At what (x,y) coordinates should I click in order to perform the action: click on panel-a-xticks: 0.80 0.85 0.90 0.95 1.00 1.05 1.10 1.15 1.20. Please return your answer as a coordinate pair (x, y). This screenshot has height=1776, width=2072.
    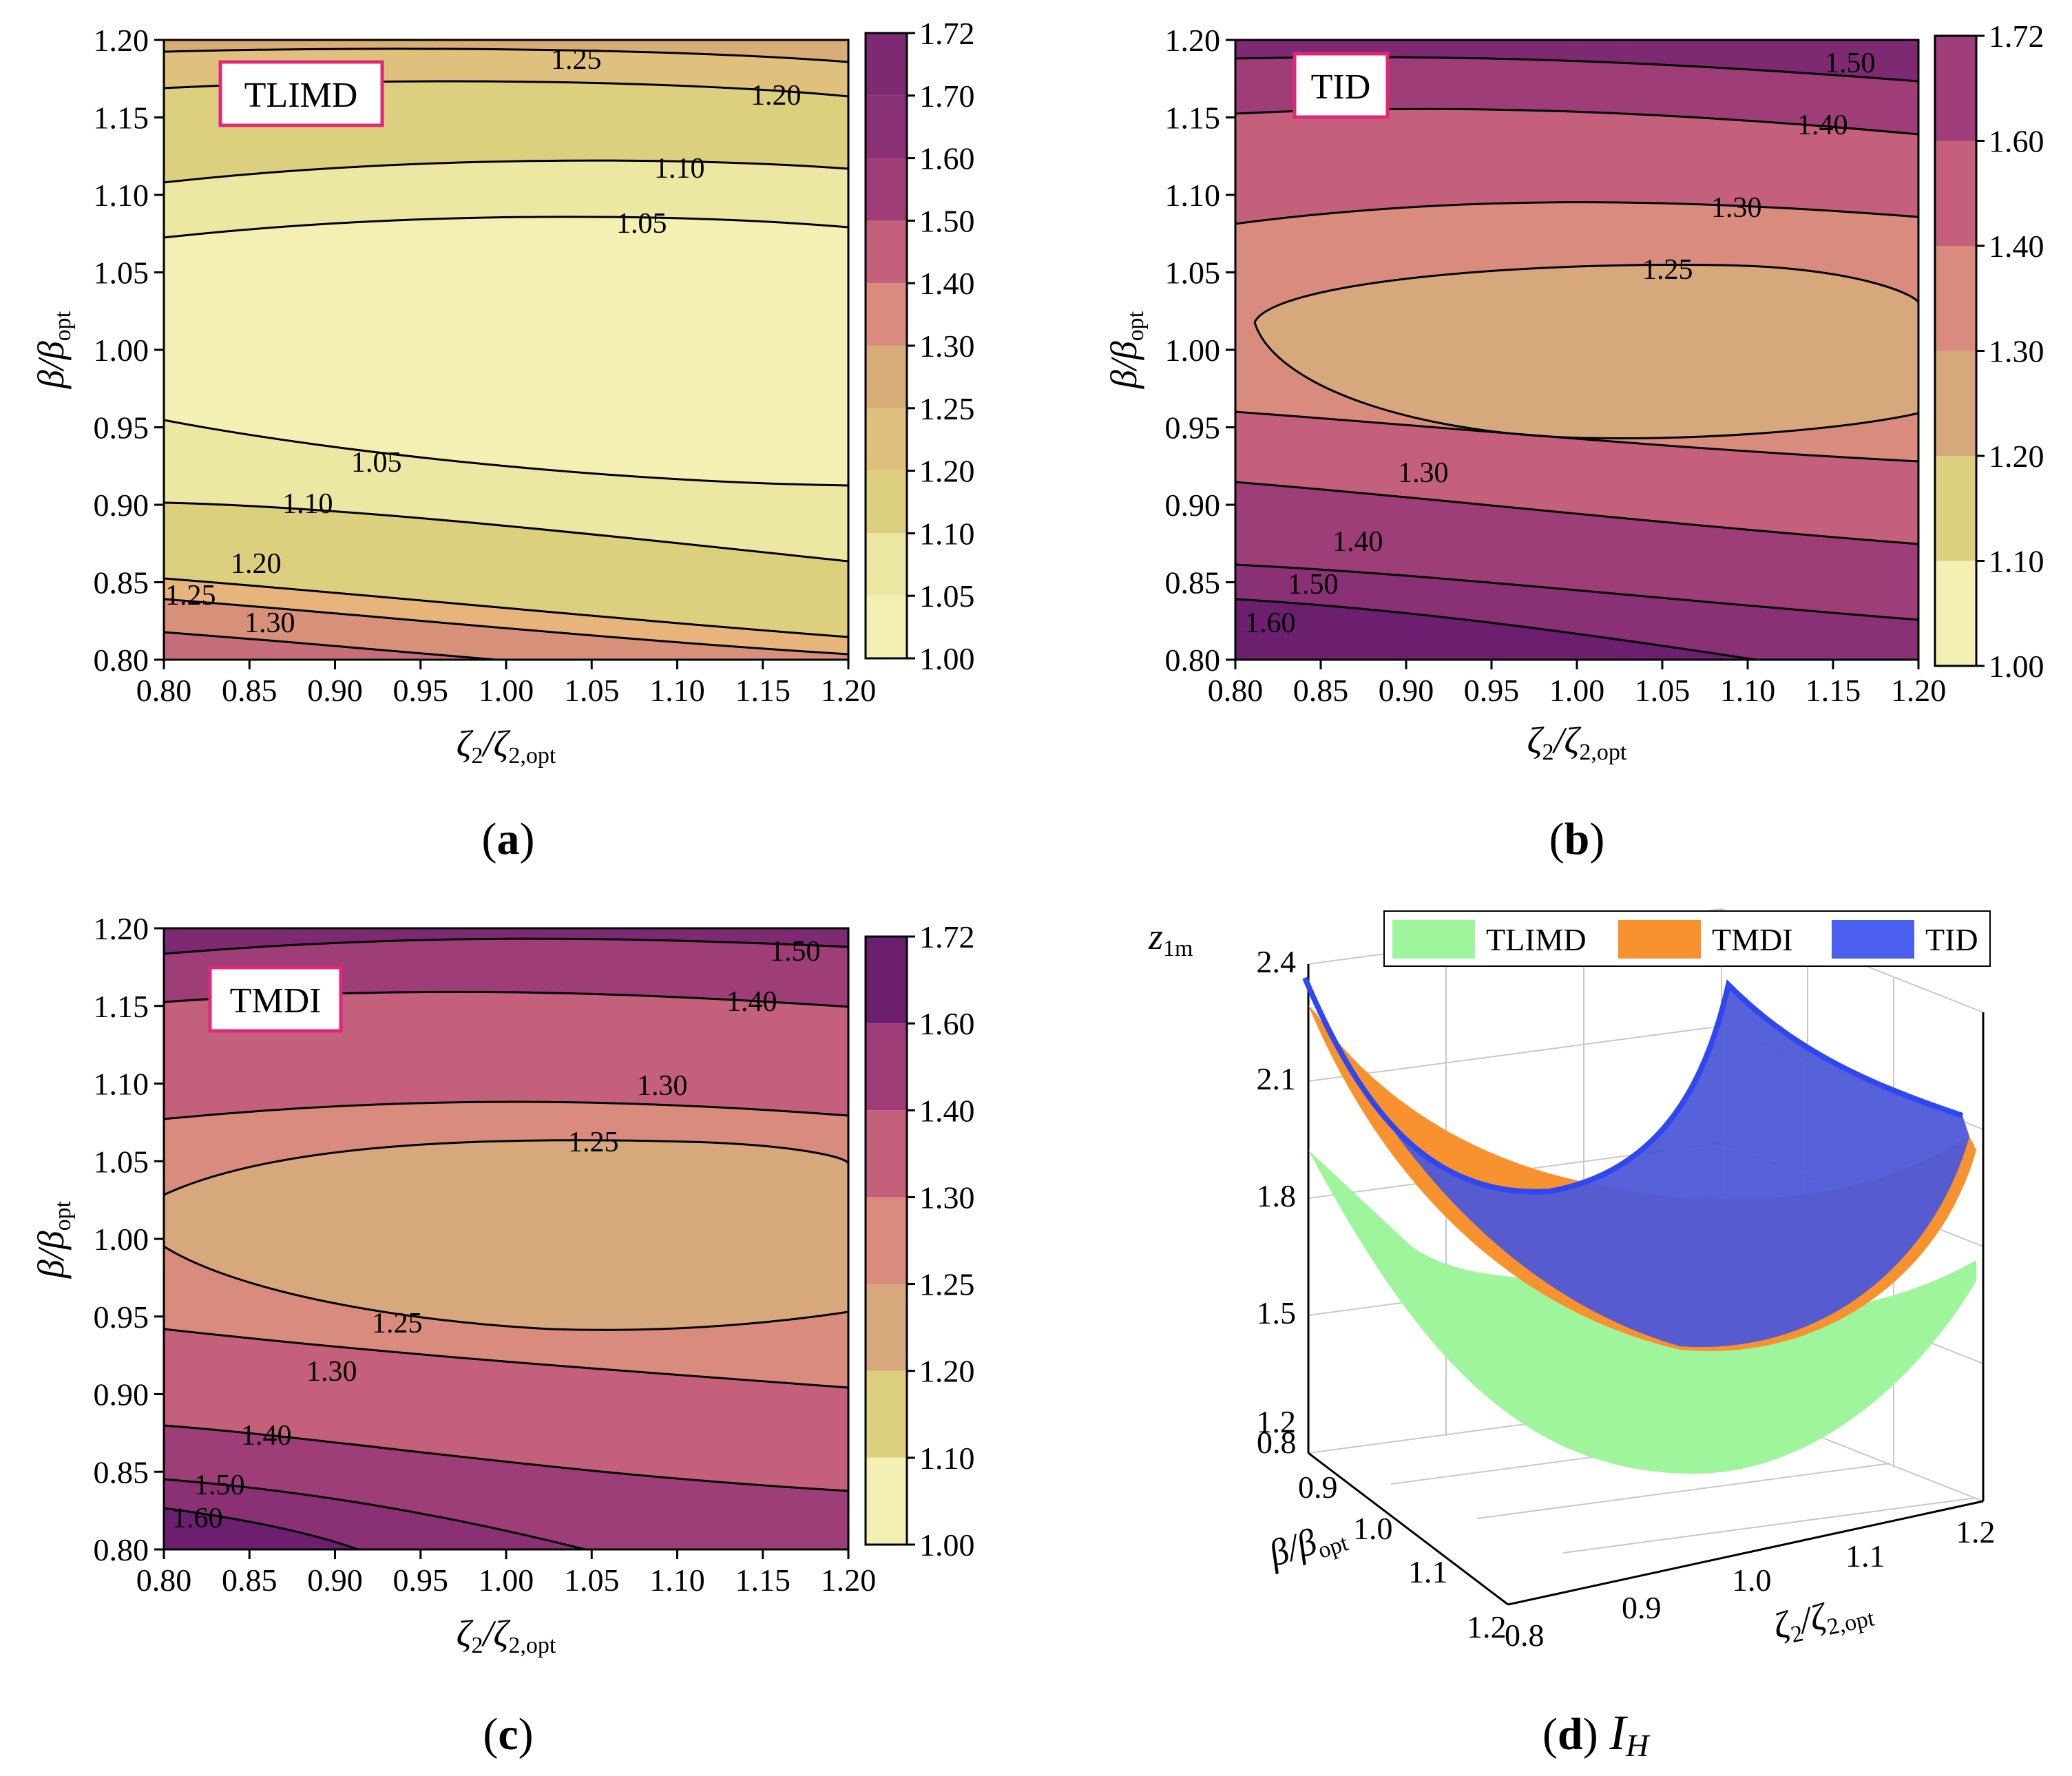
    Looking at the image, I should click on (507, 684).